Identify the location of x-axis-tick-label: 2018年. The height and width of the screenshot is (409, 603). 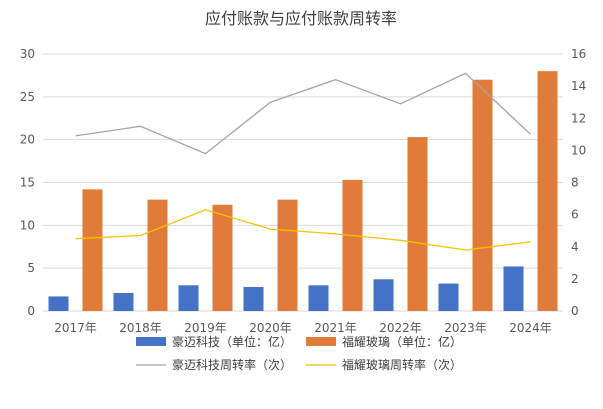
(140, 328).